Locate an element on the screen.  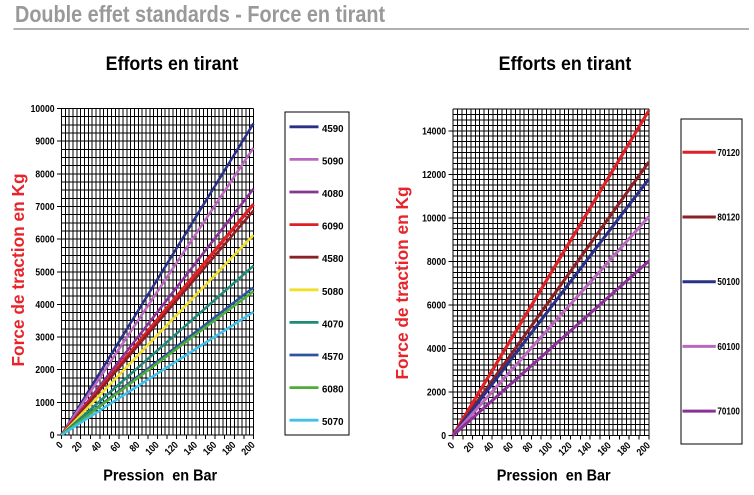
svg-text: 5080 is located at coordinates (333, 292).